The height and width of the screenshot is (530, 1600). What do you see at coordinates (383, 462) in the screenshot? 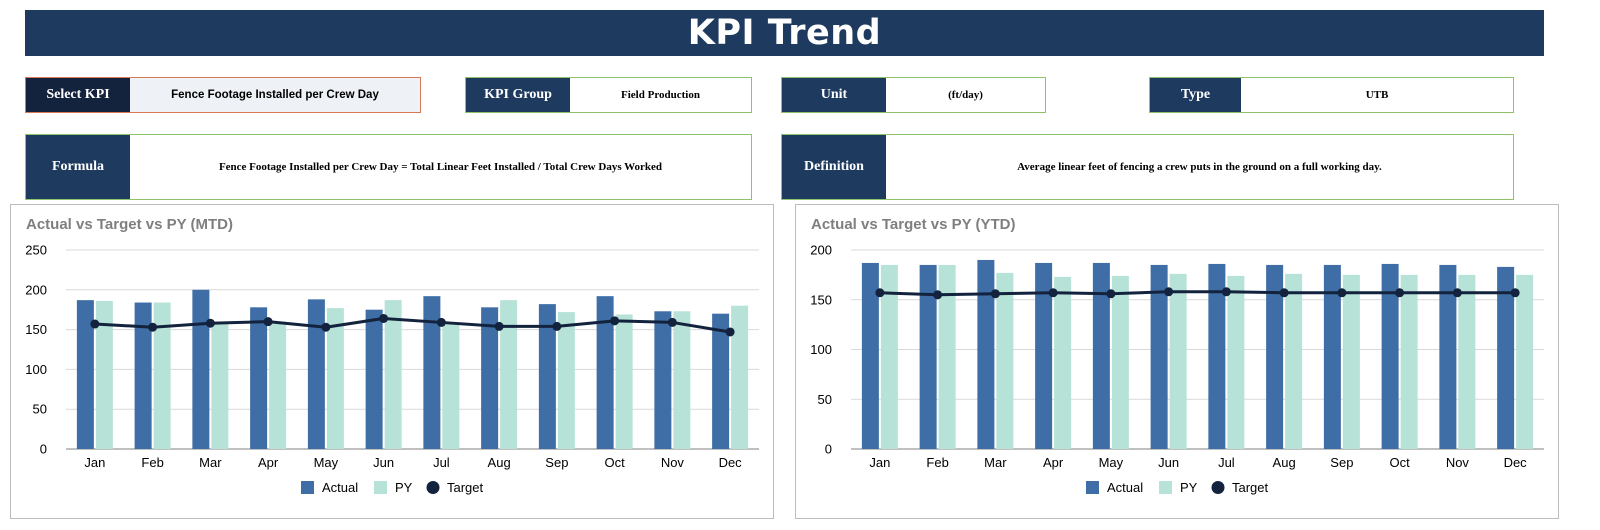
I see `x-tick-label: Jun` at bounding box center [383, 462].